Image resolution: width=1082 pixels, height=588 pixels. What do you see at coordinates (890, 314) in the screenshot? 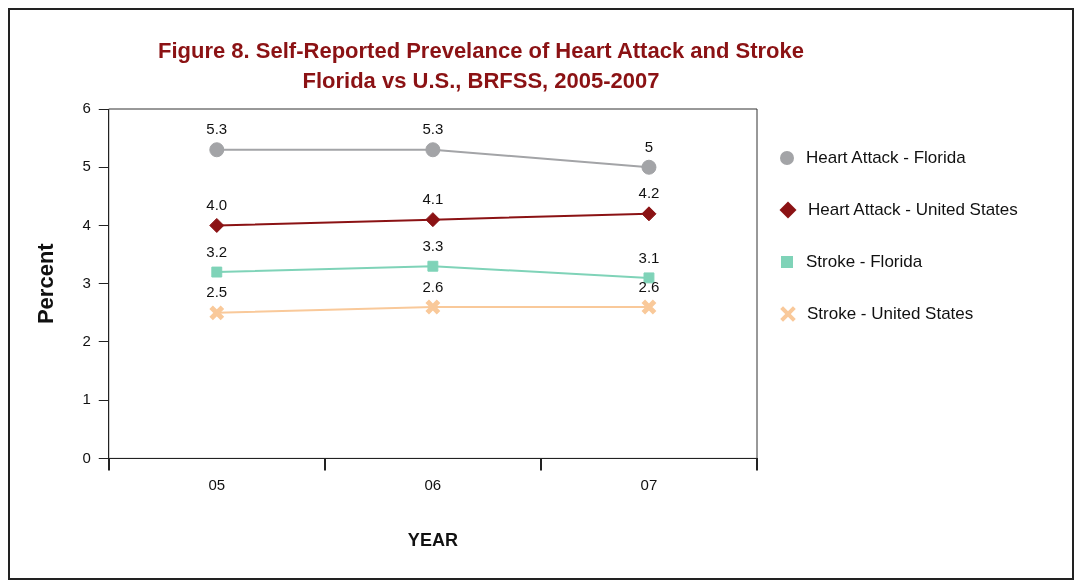
I see `legend-label: Stroke - United States` at bounding box center [890, 314].